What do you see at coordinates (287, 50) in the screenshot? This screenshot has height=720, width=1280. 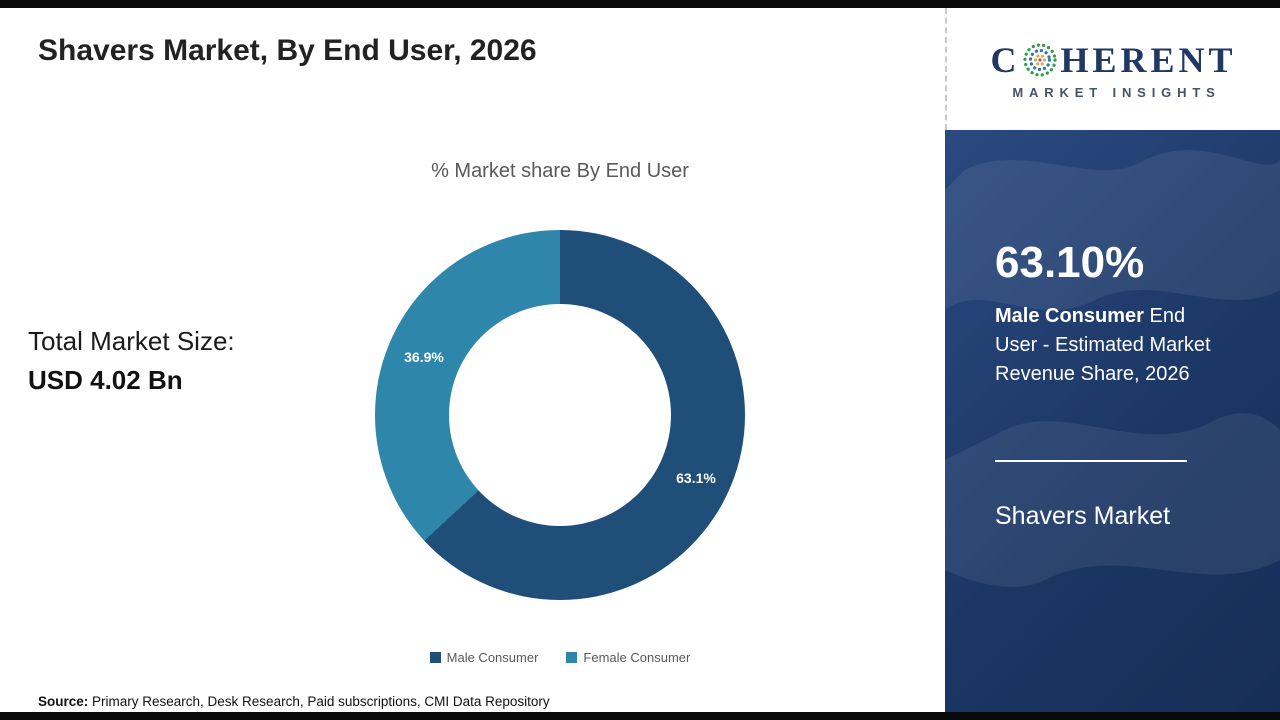 I see `page-title: Shavers Market, By End User, 2026` at bounding box center [287, 50].